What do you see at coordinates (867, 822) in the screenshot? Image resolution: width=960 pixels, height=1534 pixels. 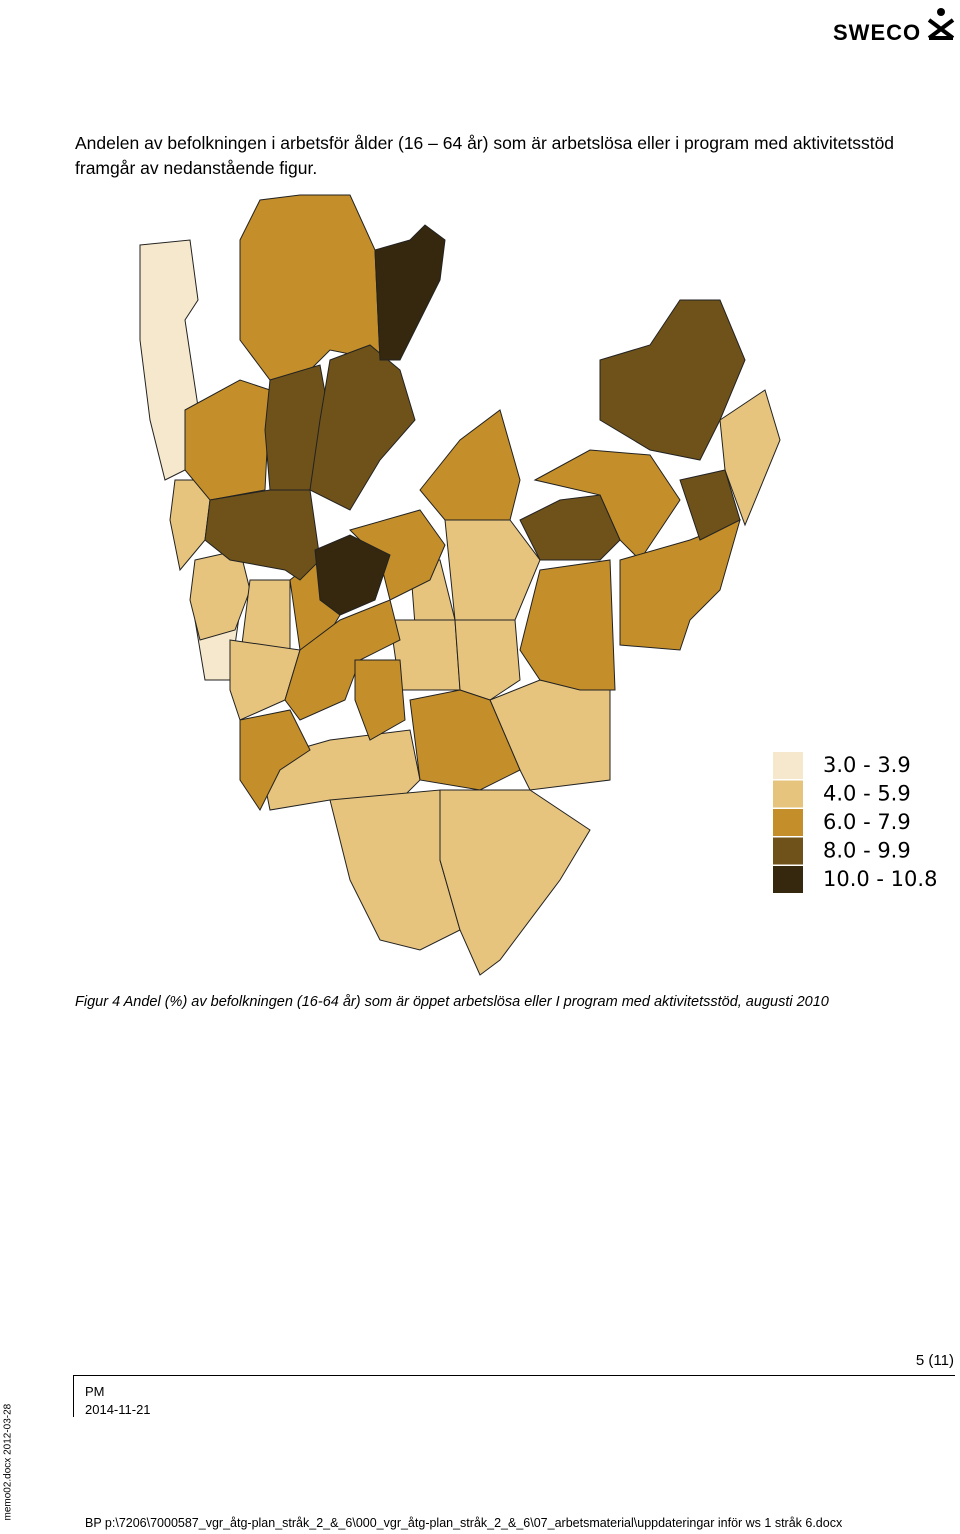 I see `legend-label: 6.0 - 7.9` at bounding box center [867, 822].